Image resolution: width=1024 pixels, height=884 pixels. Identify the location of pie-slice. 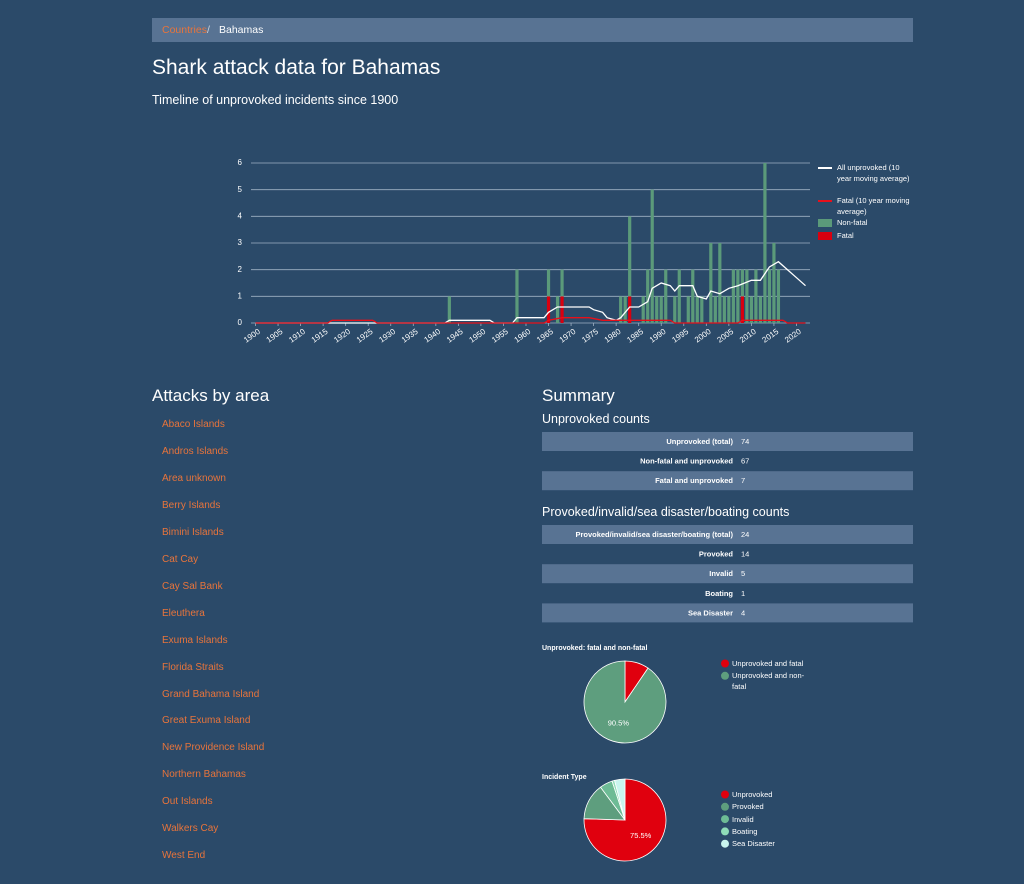
(620, 799).